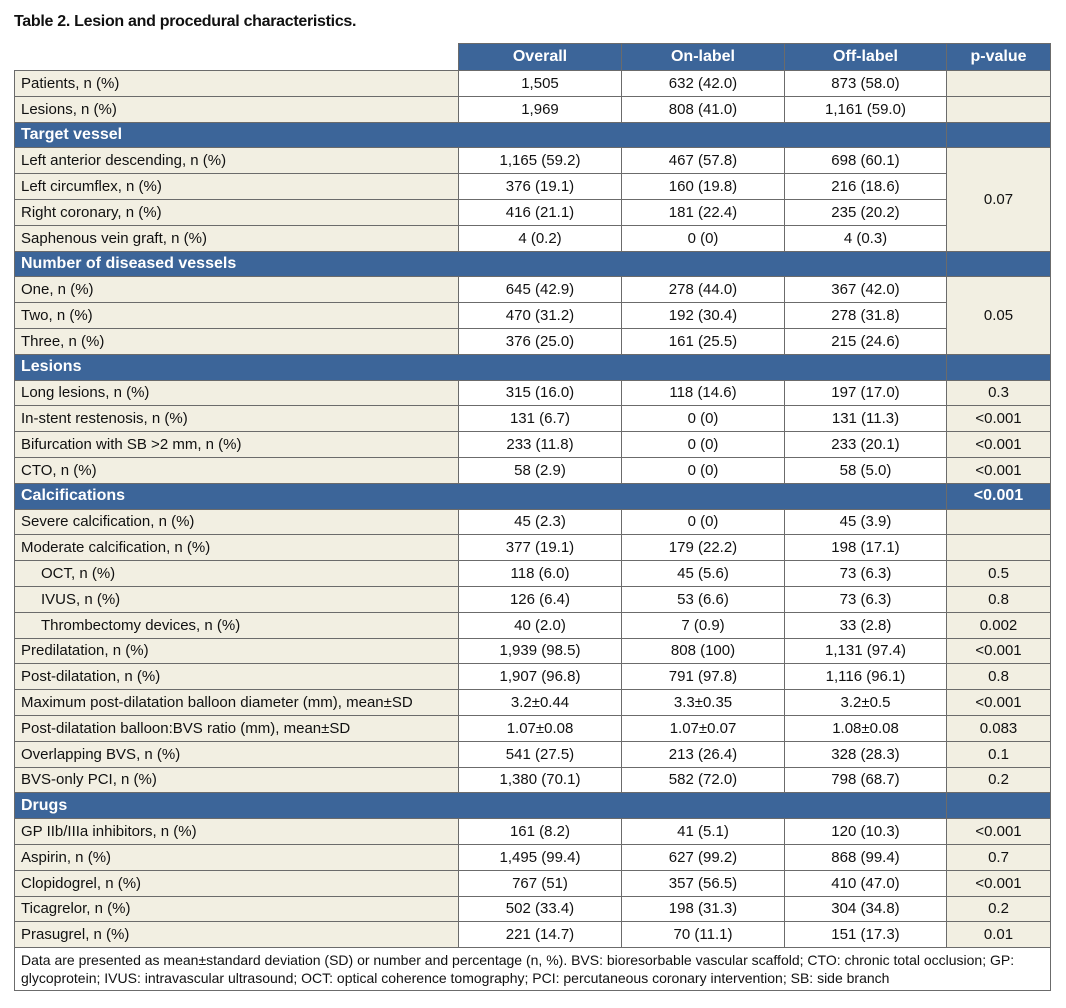 The height and width of the screenshot is (1008, 1066). Describe the element at coordinates (865, 909) in the screenshot. I see `value-cell: 304 (34.8)` at that location.